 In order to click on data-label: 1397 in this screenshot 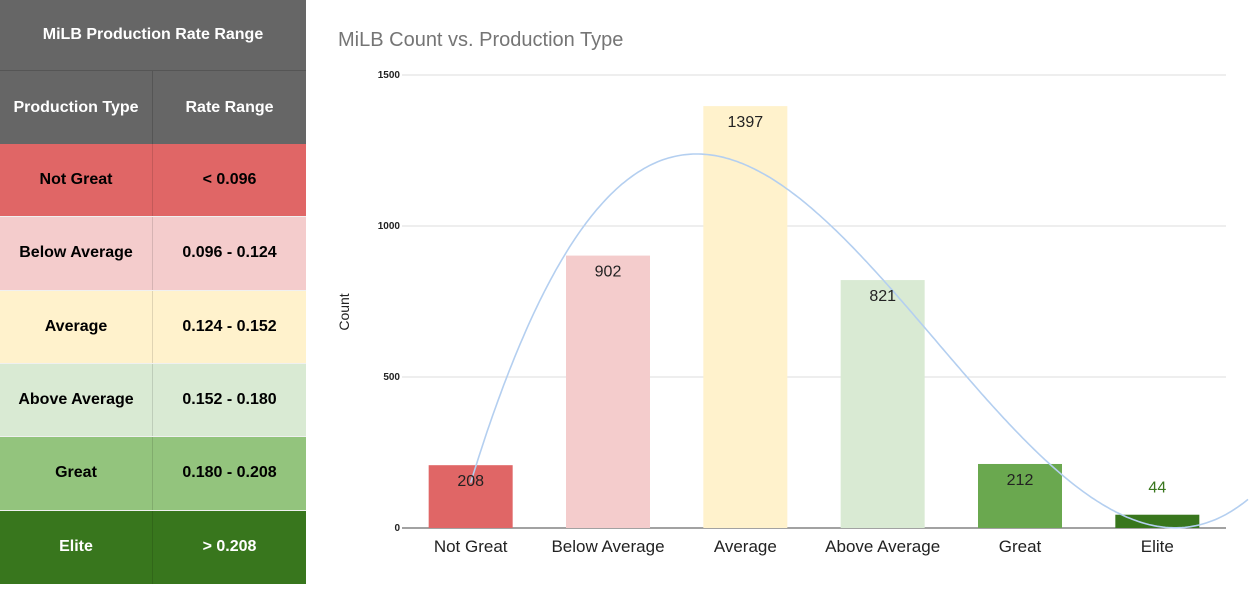, I will do `click(746, 122)`.